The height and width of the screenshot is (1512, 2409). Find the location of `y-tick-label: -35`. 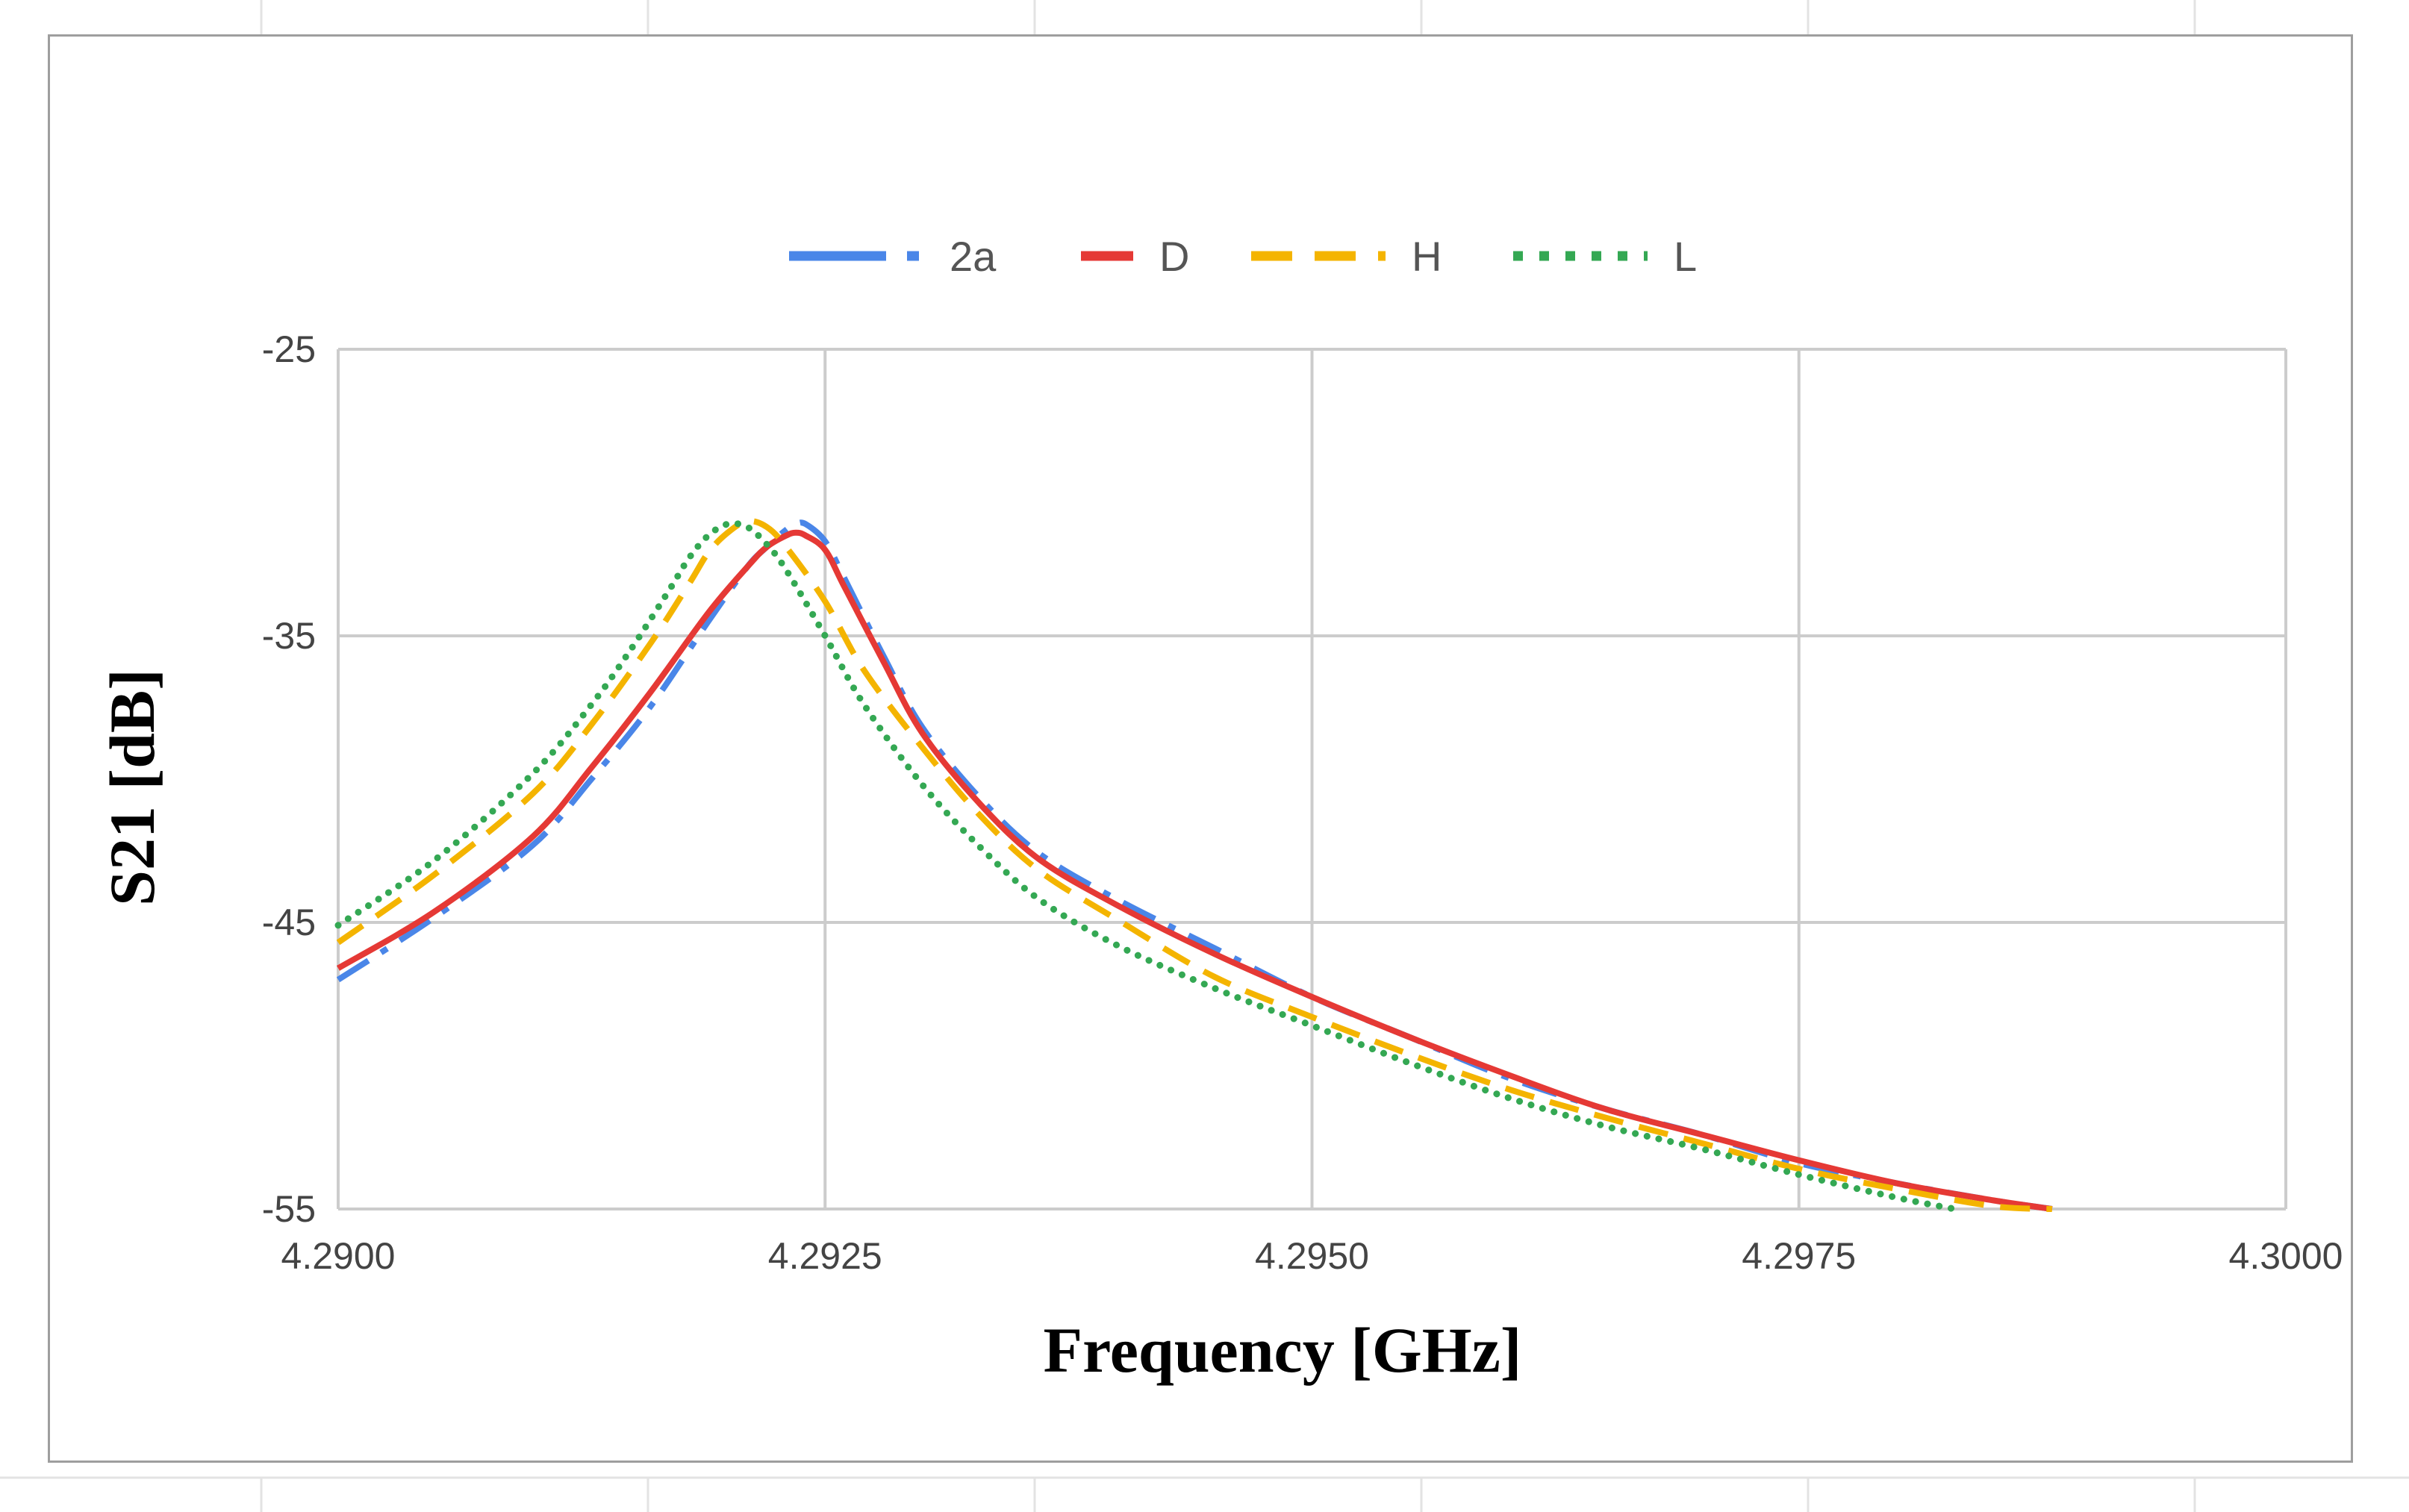

y-tick-label: -35 is located at coordinates (289, 636).